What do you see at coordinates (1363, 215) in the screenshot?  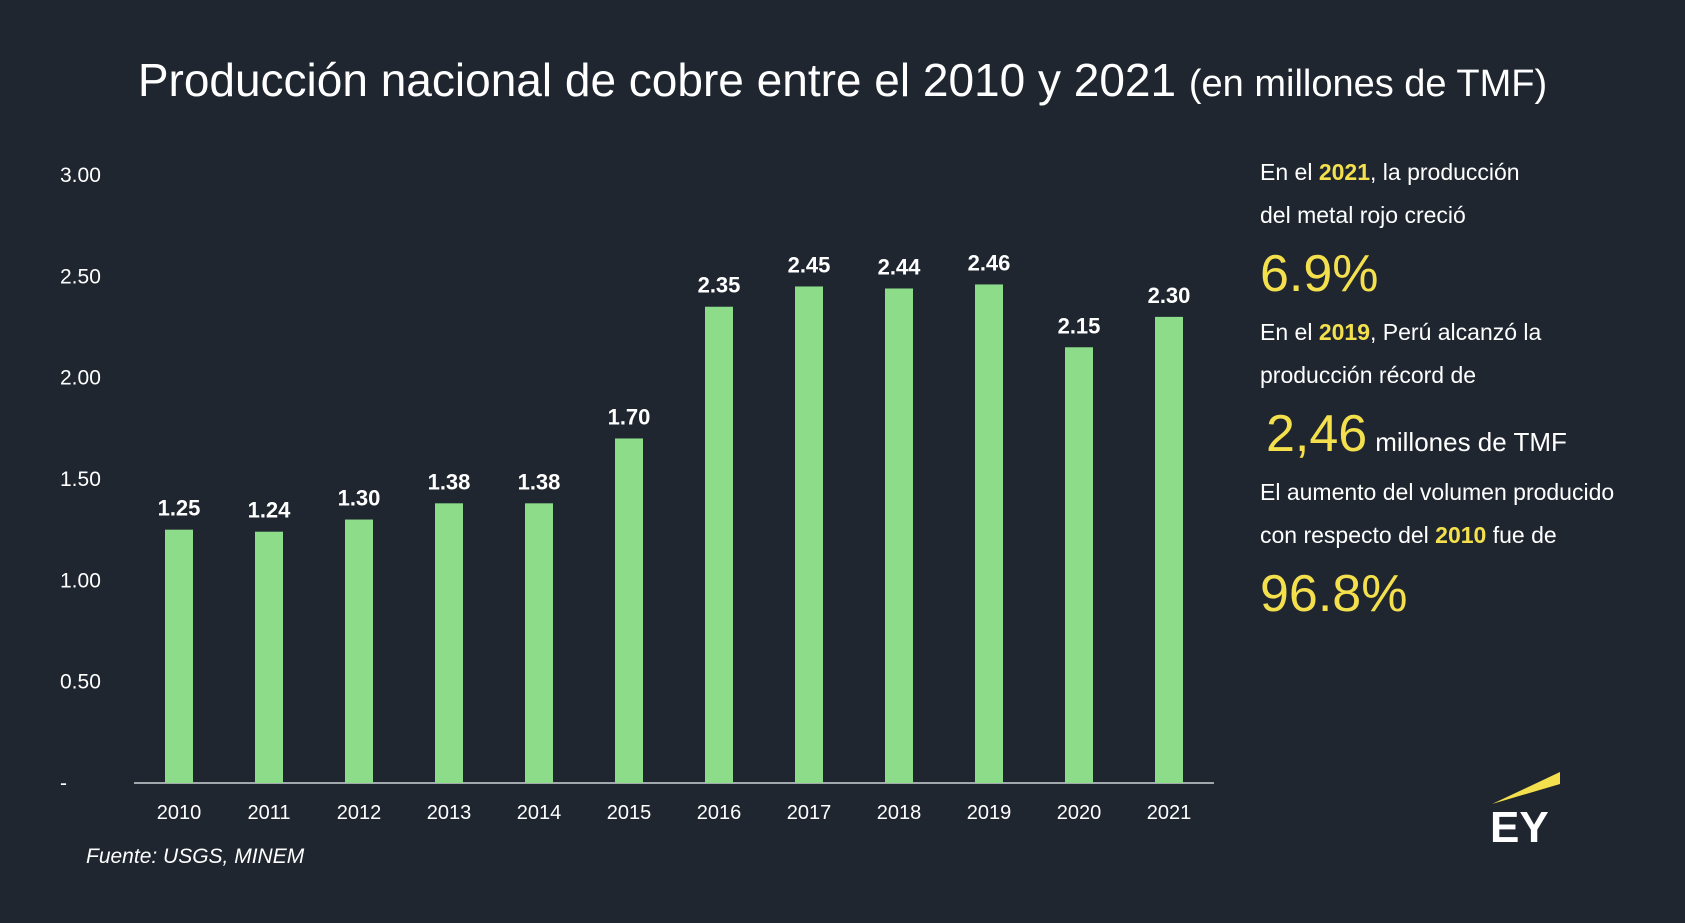 I see `panel-line-2: del metal rojo creció` at bounding box center [1363, 215].